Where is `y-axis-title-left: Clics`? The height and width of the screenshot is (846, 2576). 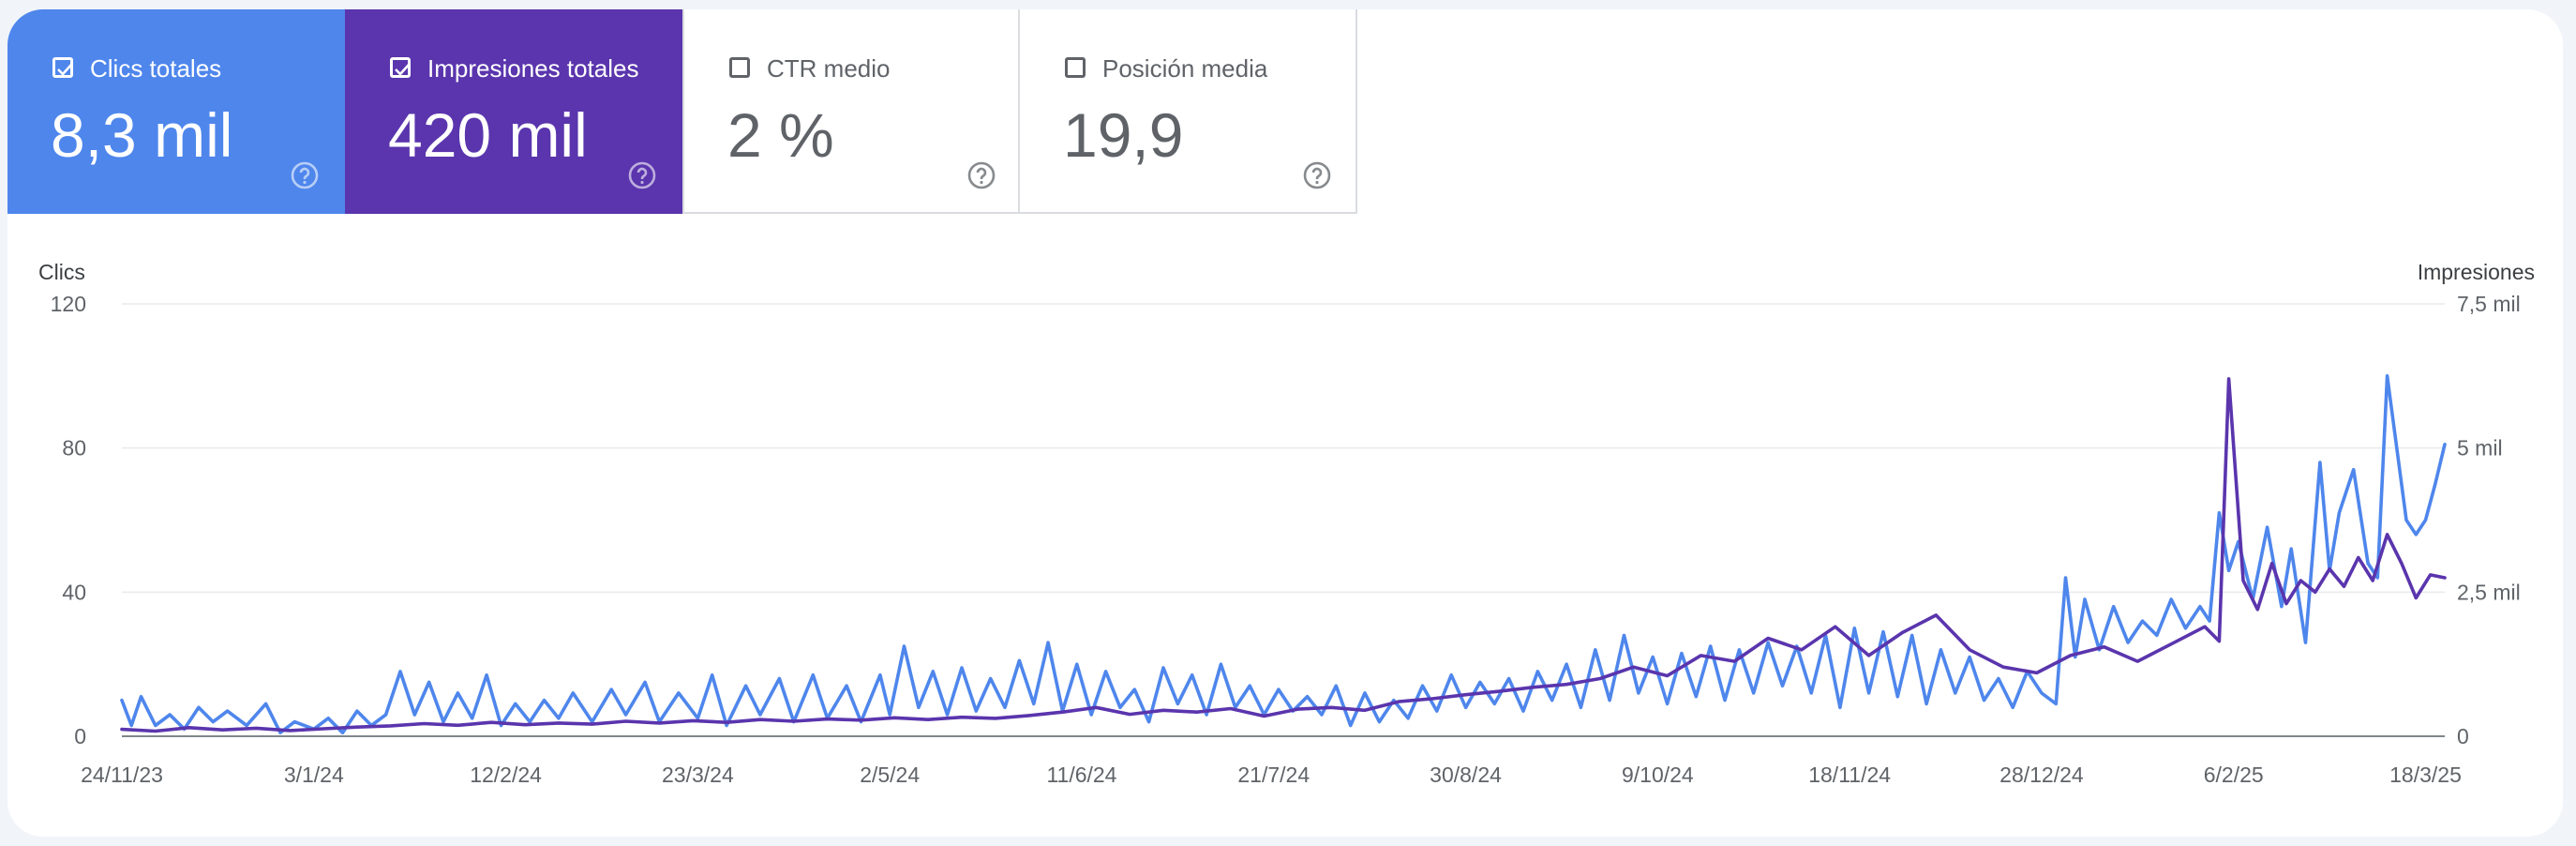 y-axis-title-left: Clics is located at coordinates (62, 272).